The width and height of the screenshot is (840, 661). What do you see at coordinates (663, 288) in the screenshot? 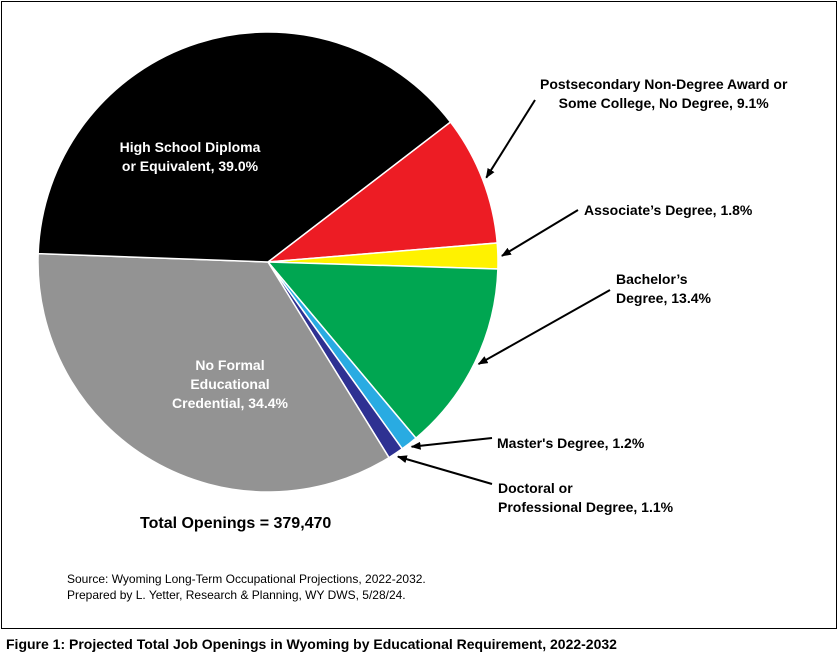
I see `label-bachelors: Bachelor’s Degree, 13.4%` at bounding box center [663, 288].